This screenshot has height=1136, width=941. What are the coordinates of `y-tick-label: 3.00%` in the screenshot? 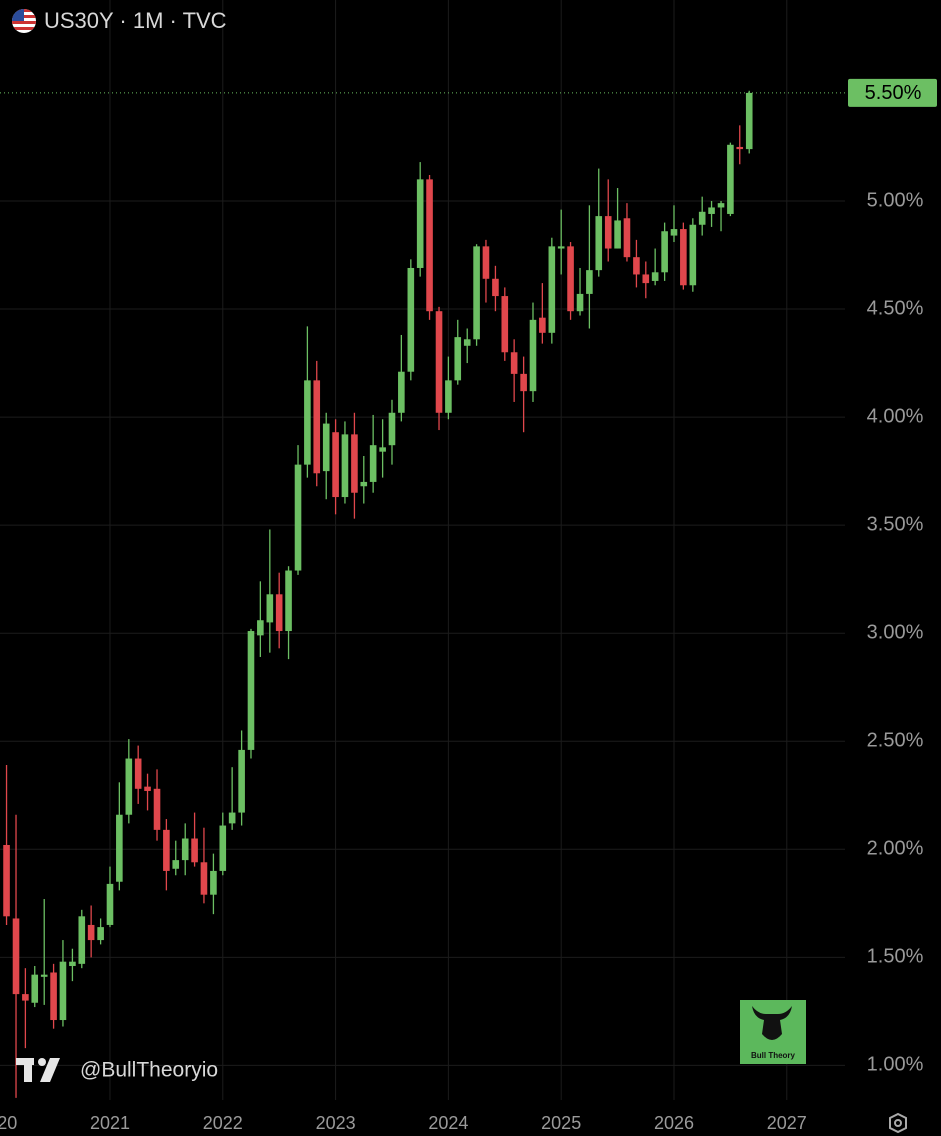 It's located at (895, 632).